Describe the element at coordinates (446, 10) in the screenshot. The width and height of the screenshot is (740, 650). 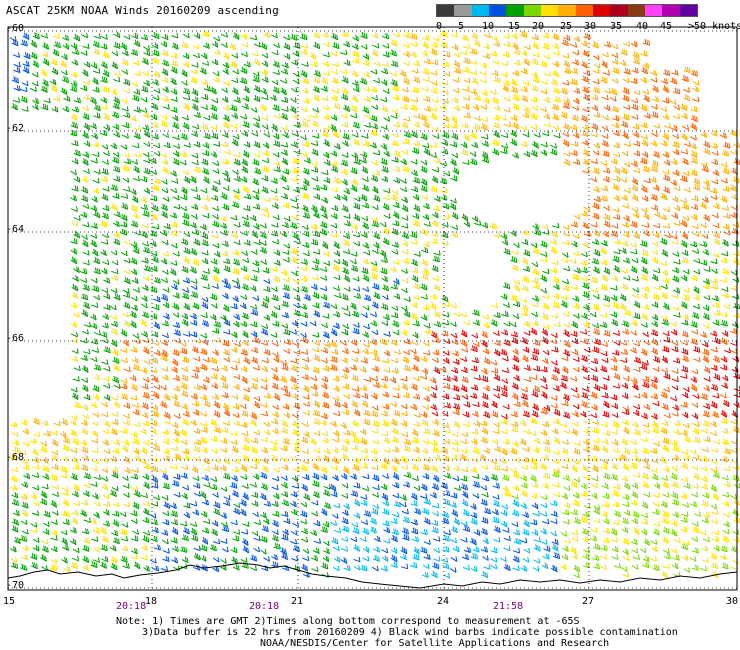
I see `legend-swatch` at that location.